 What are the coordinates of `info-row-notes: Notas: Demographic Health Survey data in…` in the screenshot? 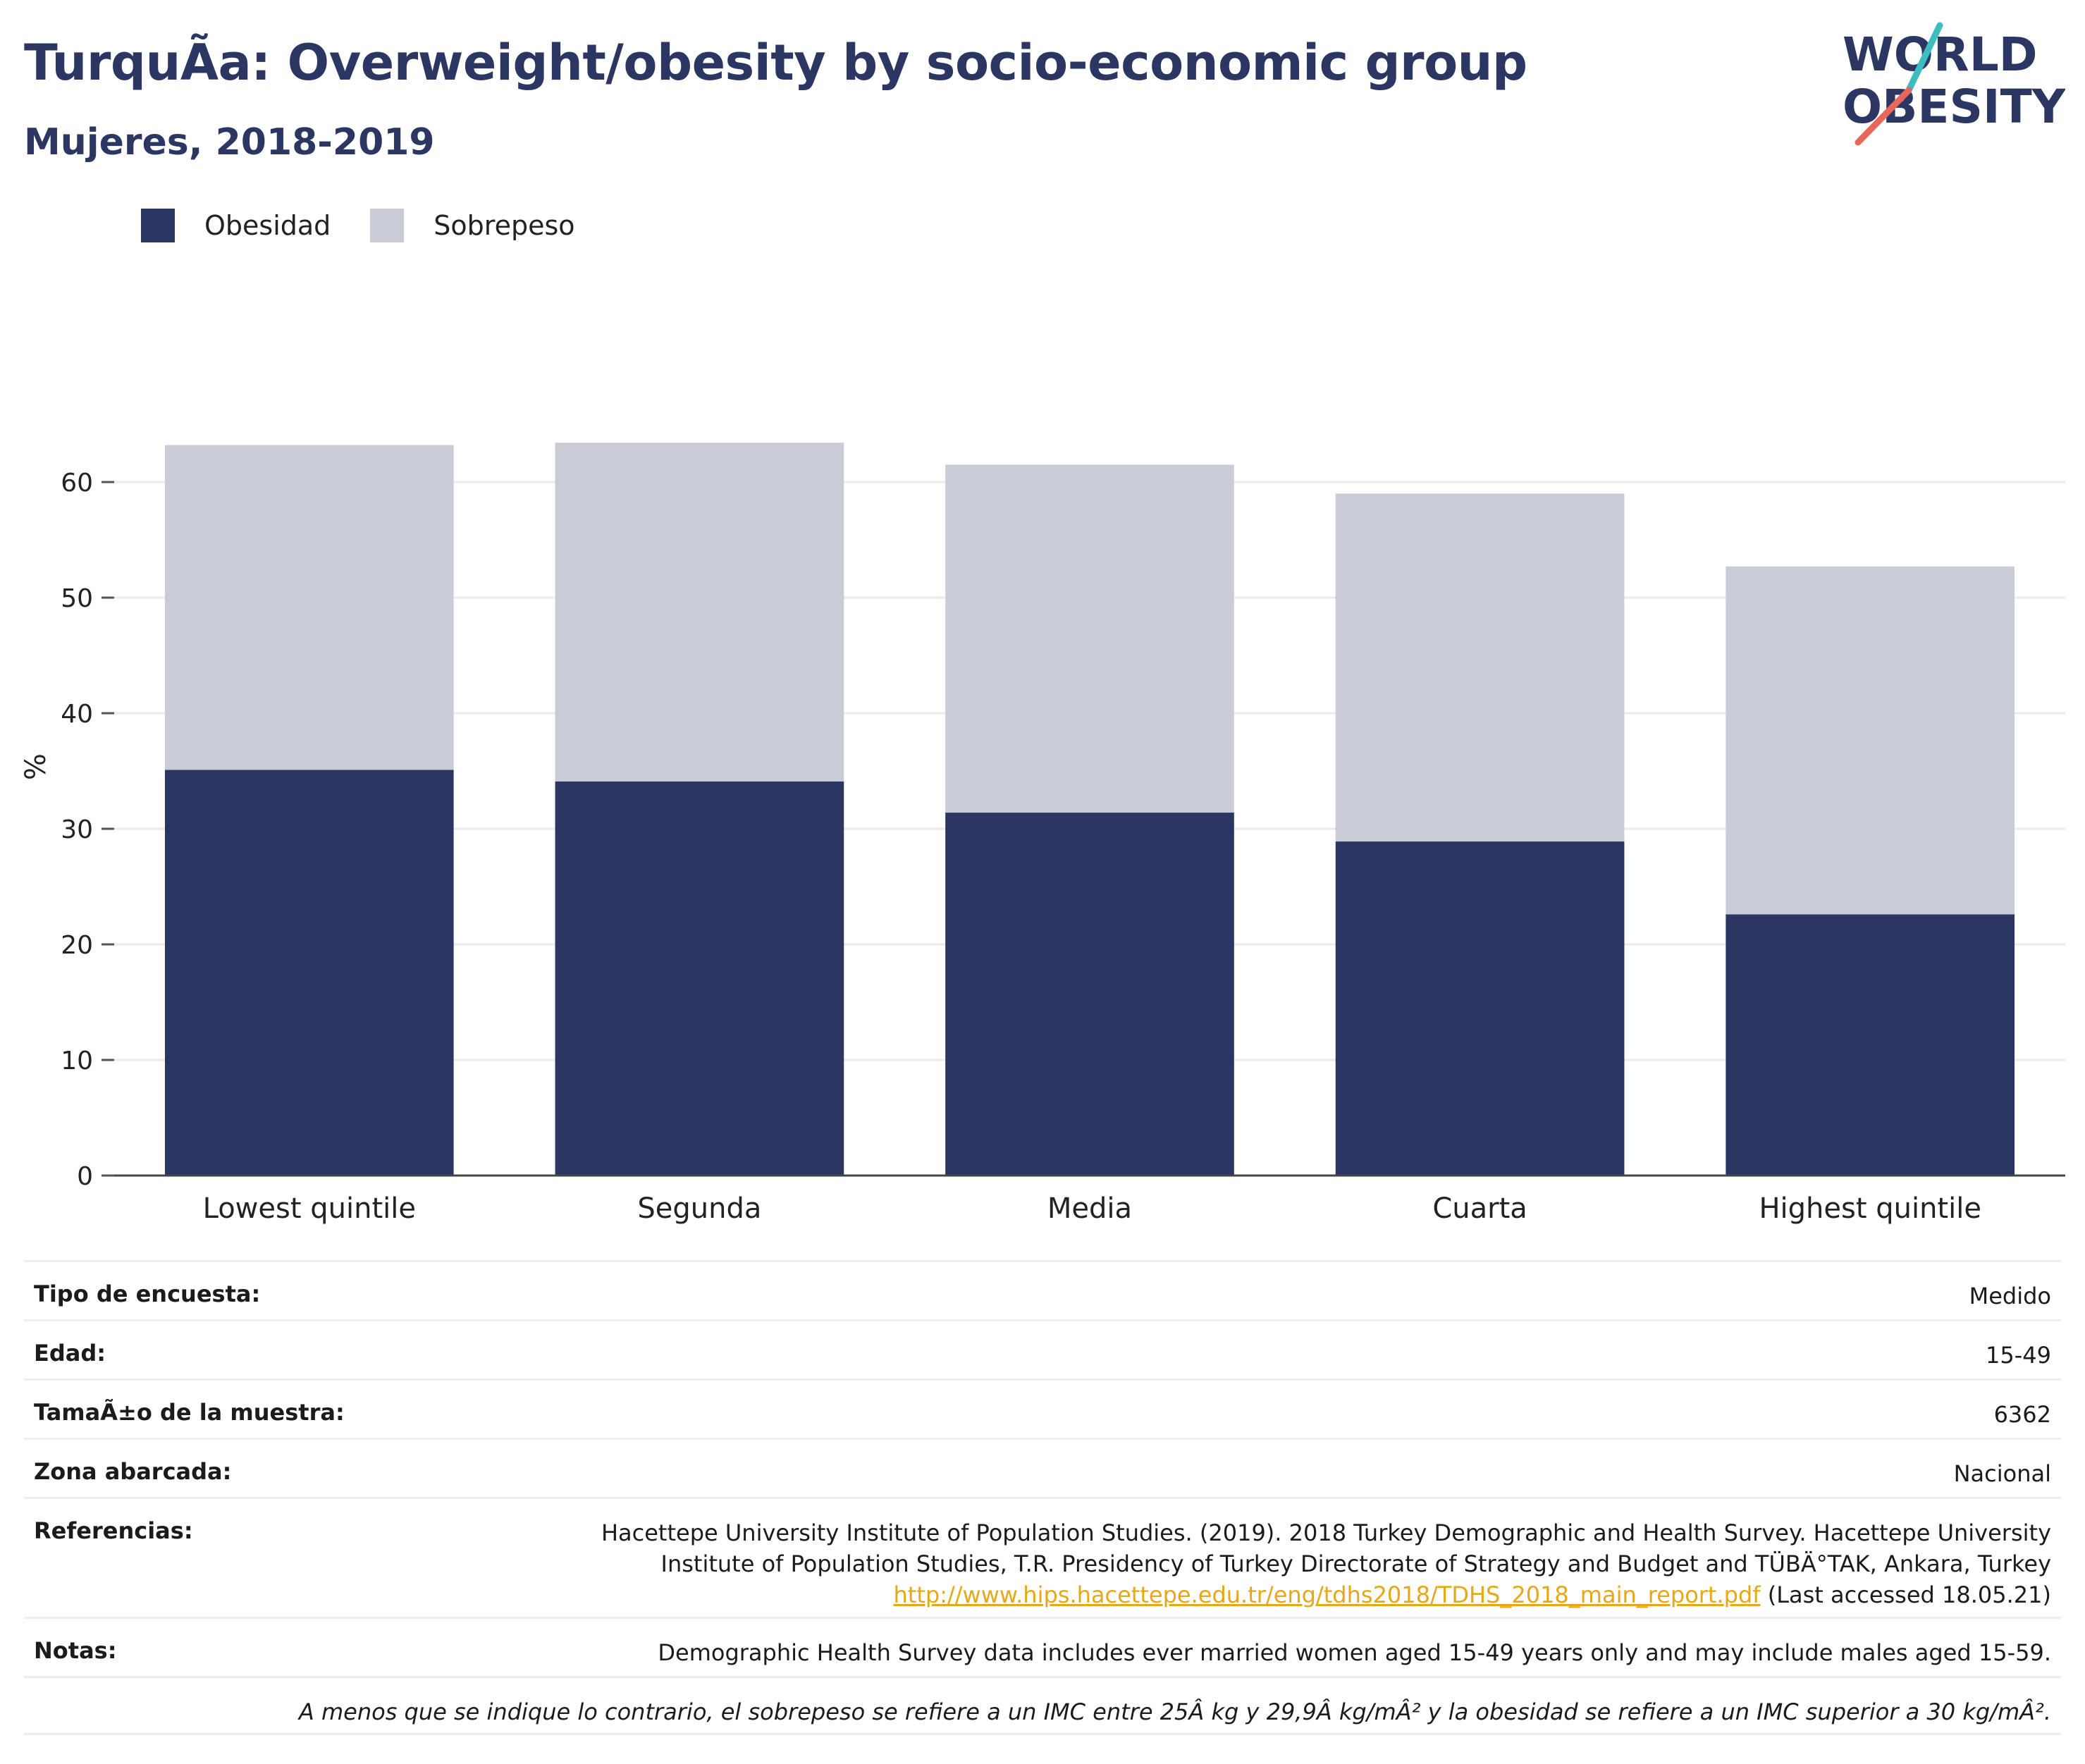 It's located at (1042, 1646).